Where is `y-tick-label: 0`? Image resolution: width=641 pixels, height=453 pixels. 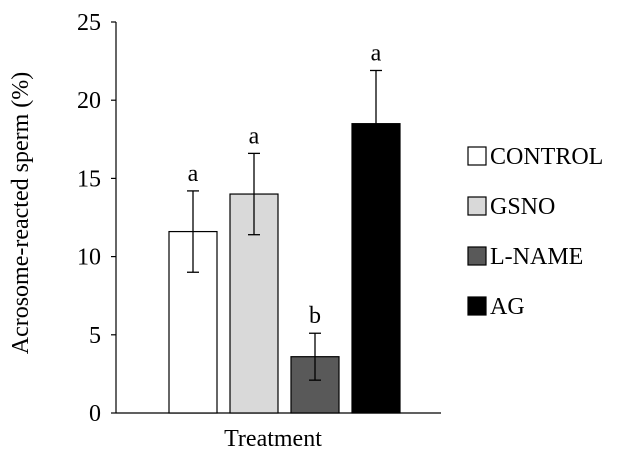
y-tick-label: 0 is located at coordinates (95, 414).